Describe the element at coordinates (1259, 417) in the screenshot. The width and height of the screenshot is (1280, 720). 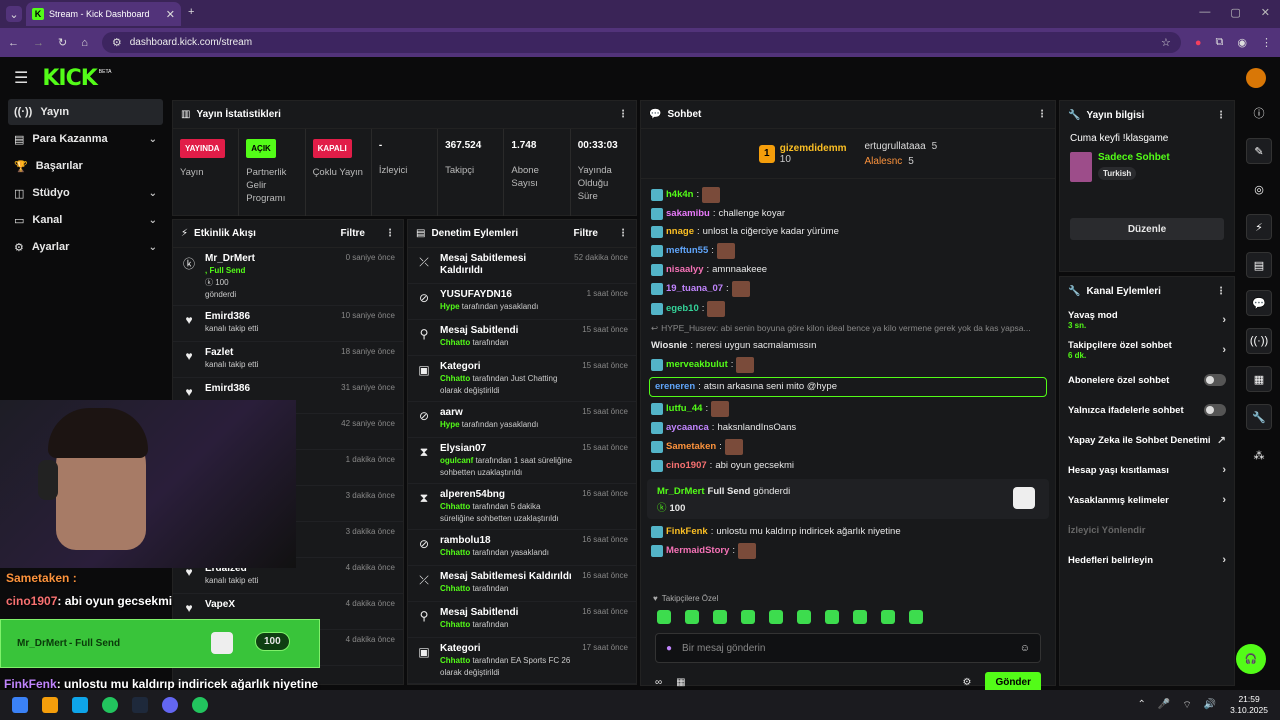
I see `wrench-icon: 🔧` at that location.